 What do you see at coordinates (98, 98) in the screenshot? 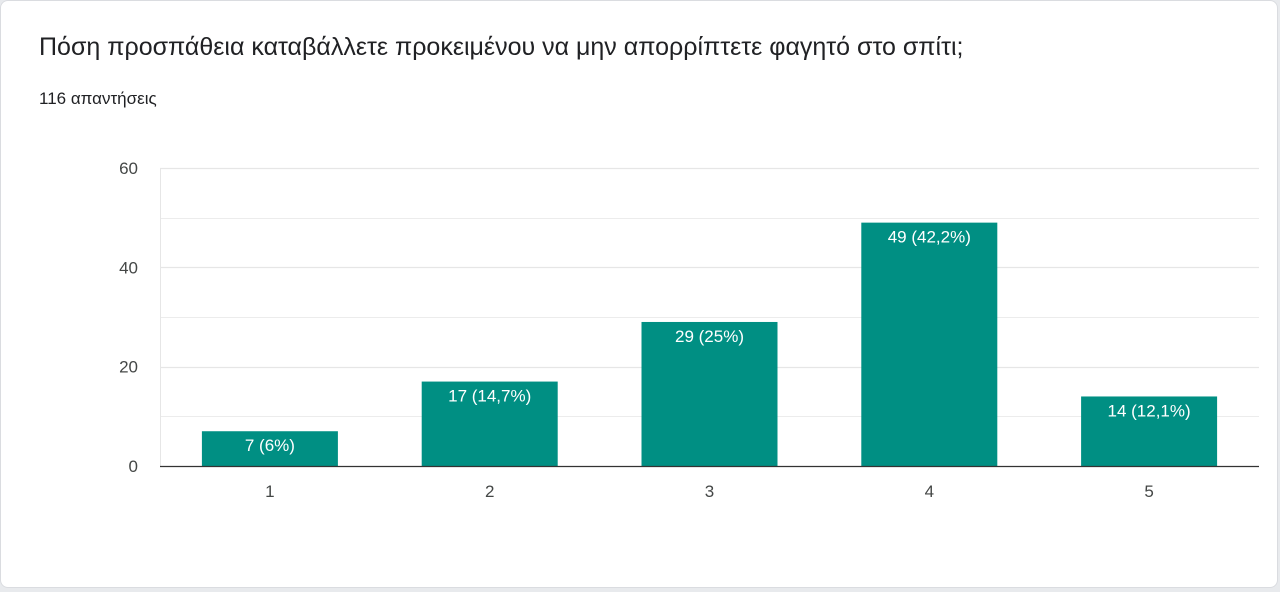
I see `response-count: 116 απαντήσεις` at bounding box center [98, 98].